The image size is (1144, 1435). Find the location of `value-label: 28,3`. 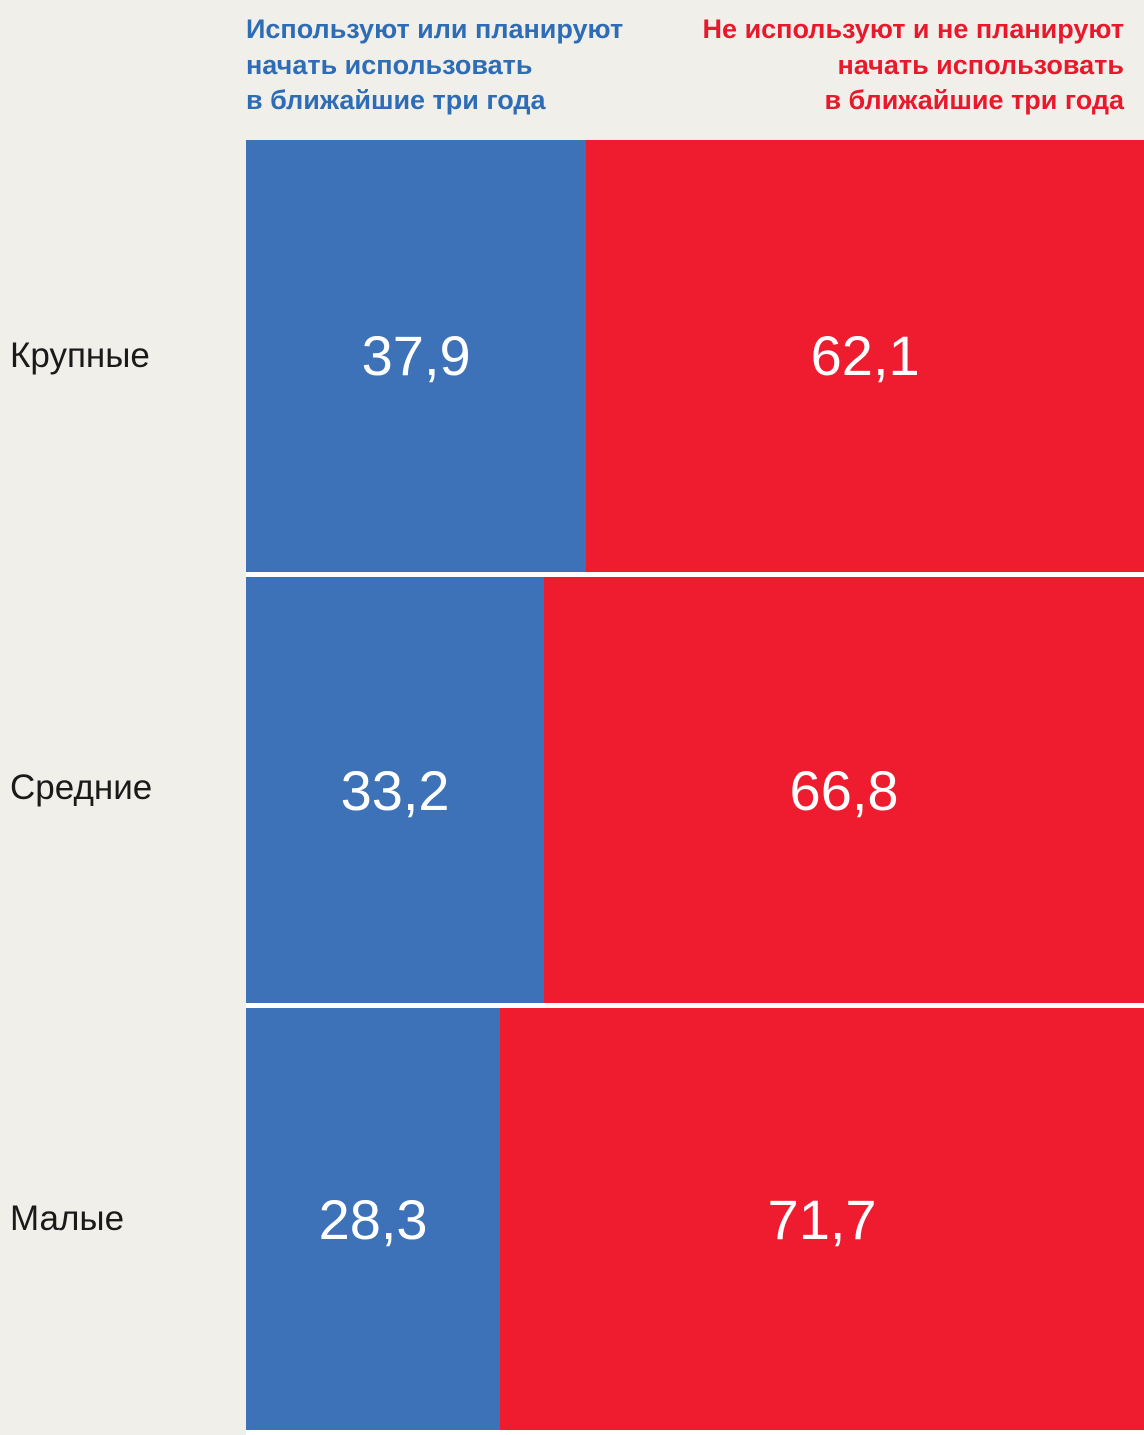

value-label: 28,3 is located at coordinates (373, 1219).